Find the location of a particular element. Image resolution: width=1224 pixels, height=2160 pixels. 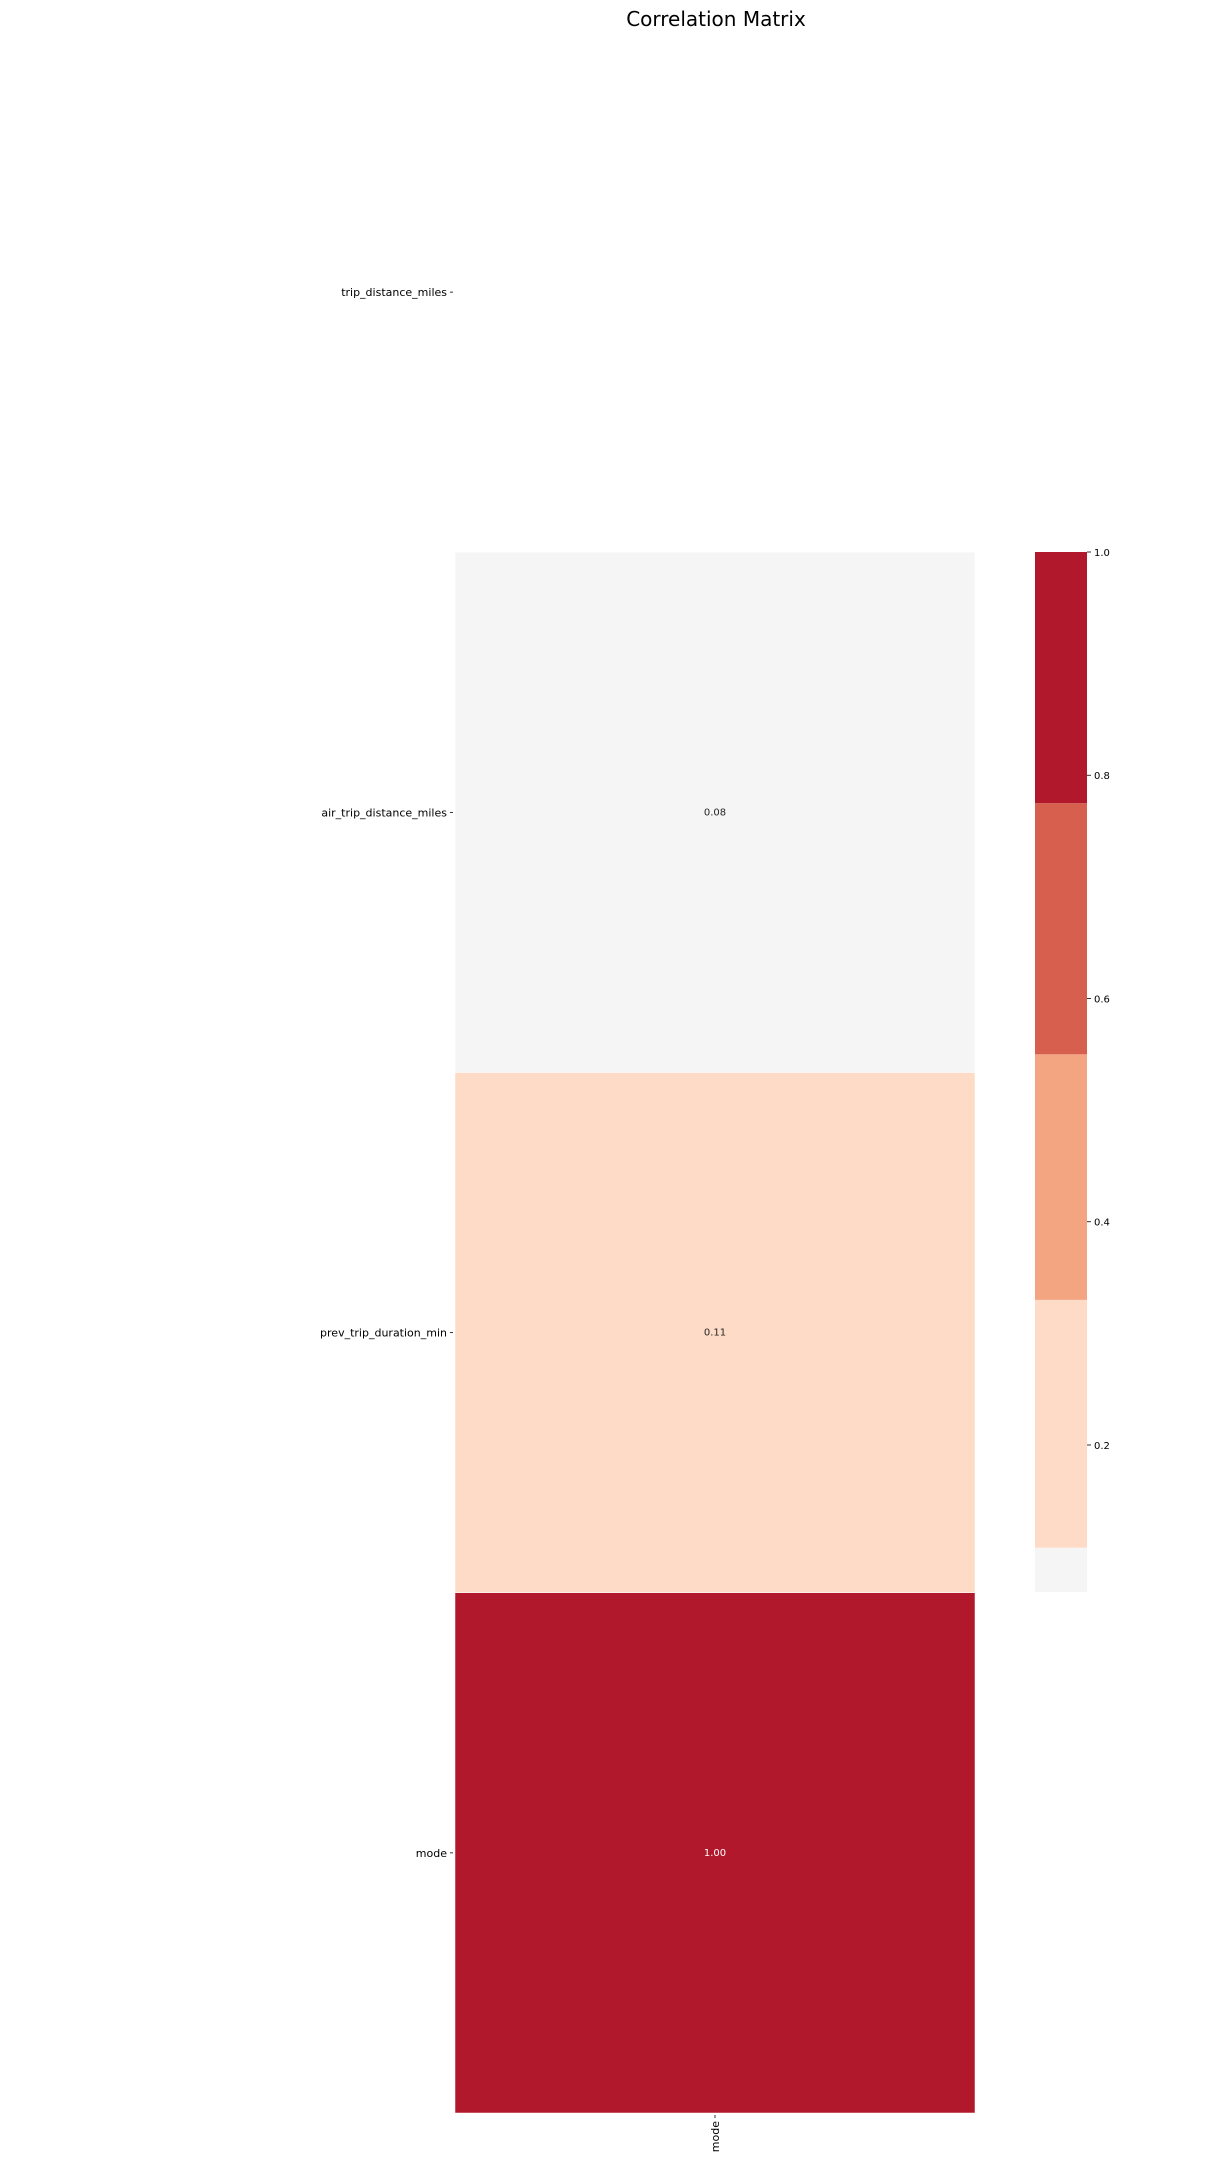

x-tick-label-mode: mode is located at coordinates (715, 2136).